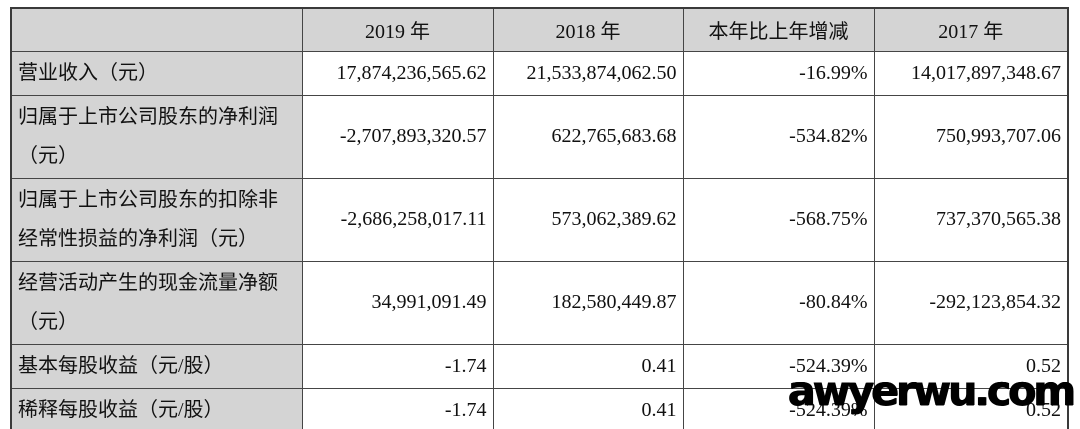  I want to click on cell-2017: 737,370,565.38, so click(971, 219).